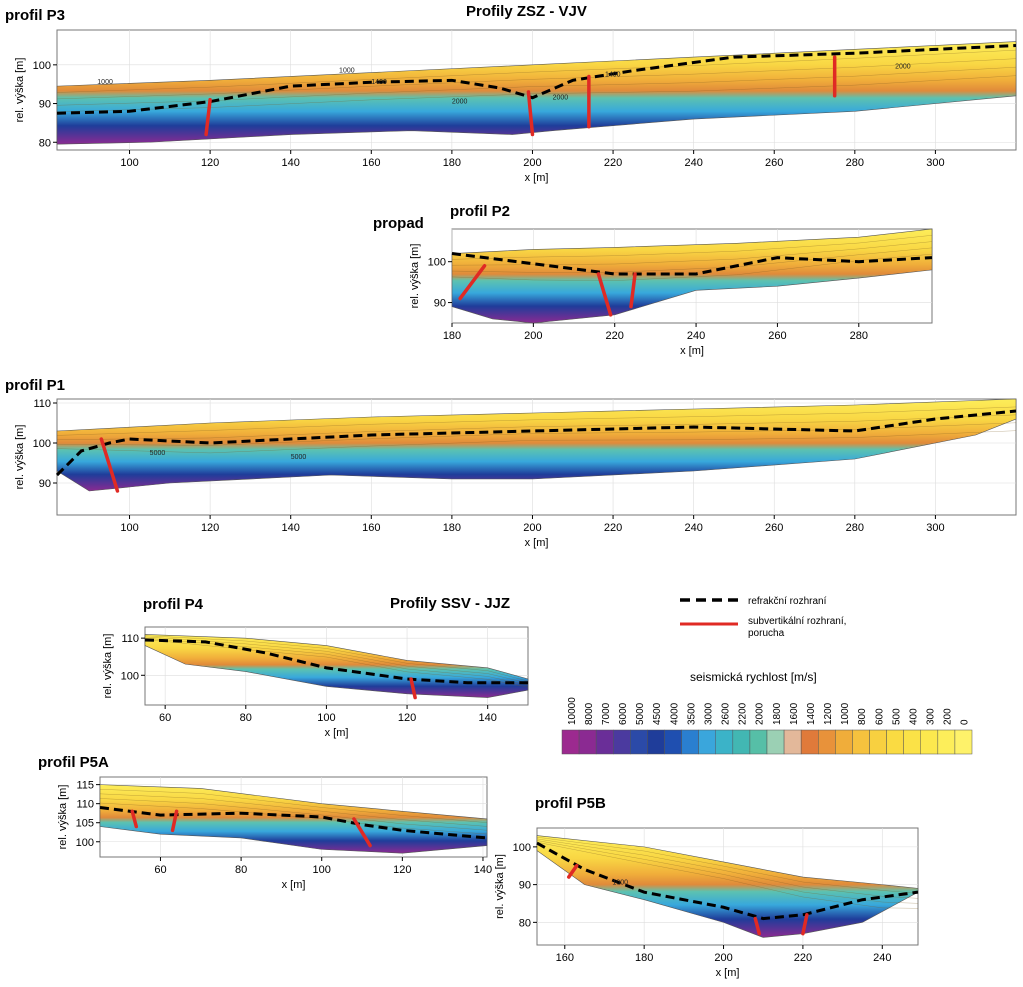 The image size is (1023, 987). Describe the element at coordinates (291, 528) in the screenshot. I see `x-tick-label: 140` at that location.